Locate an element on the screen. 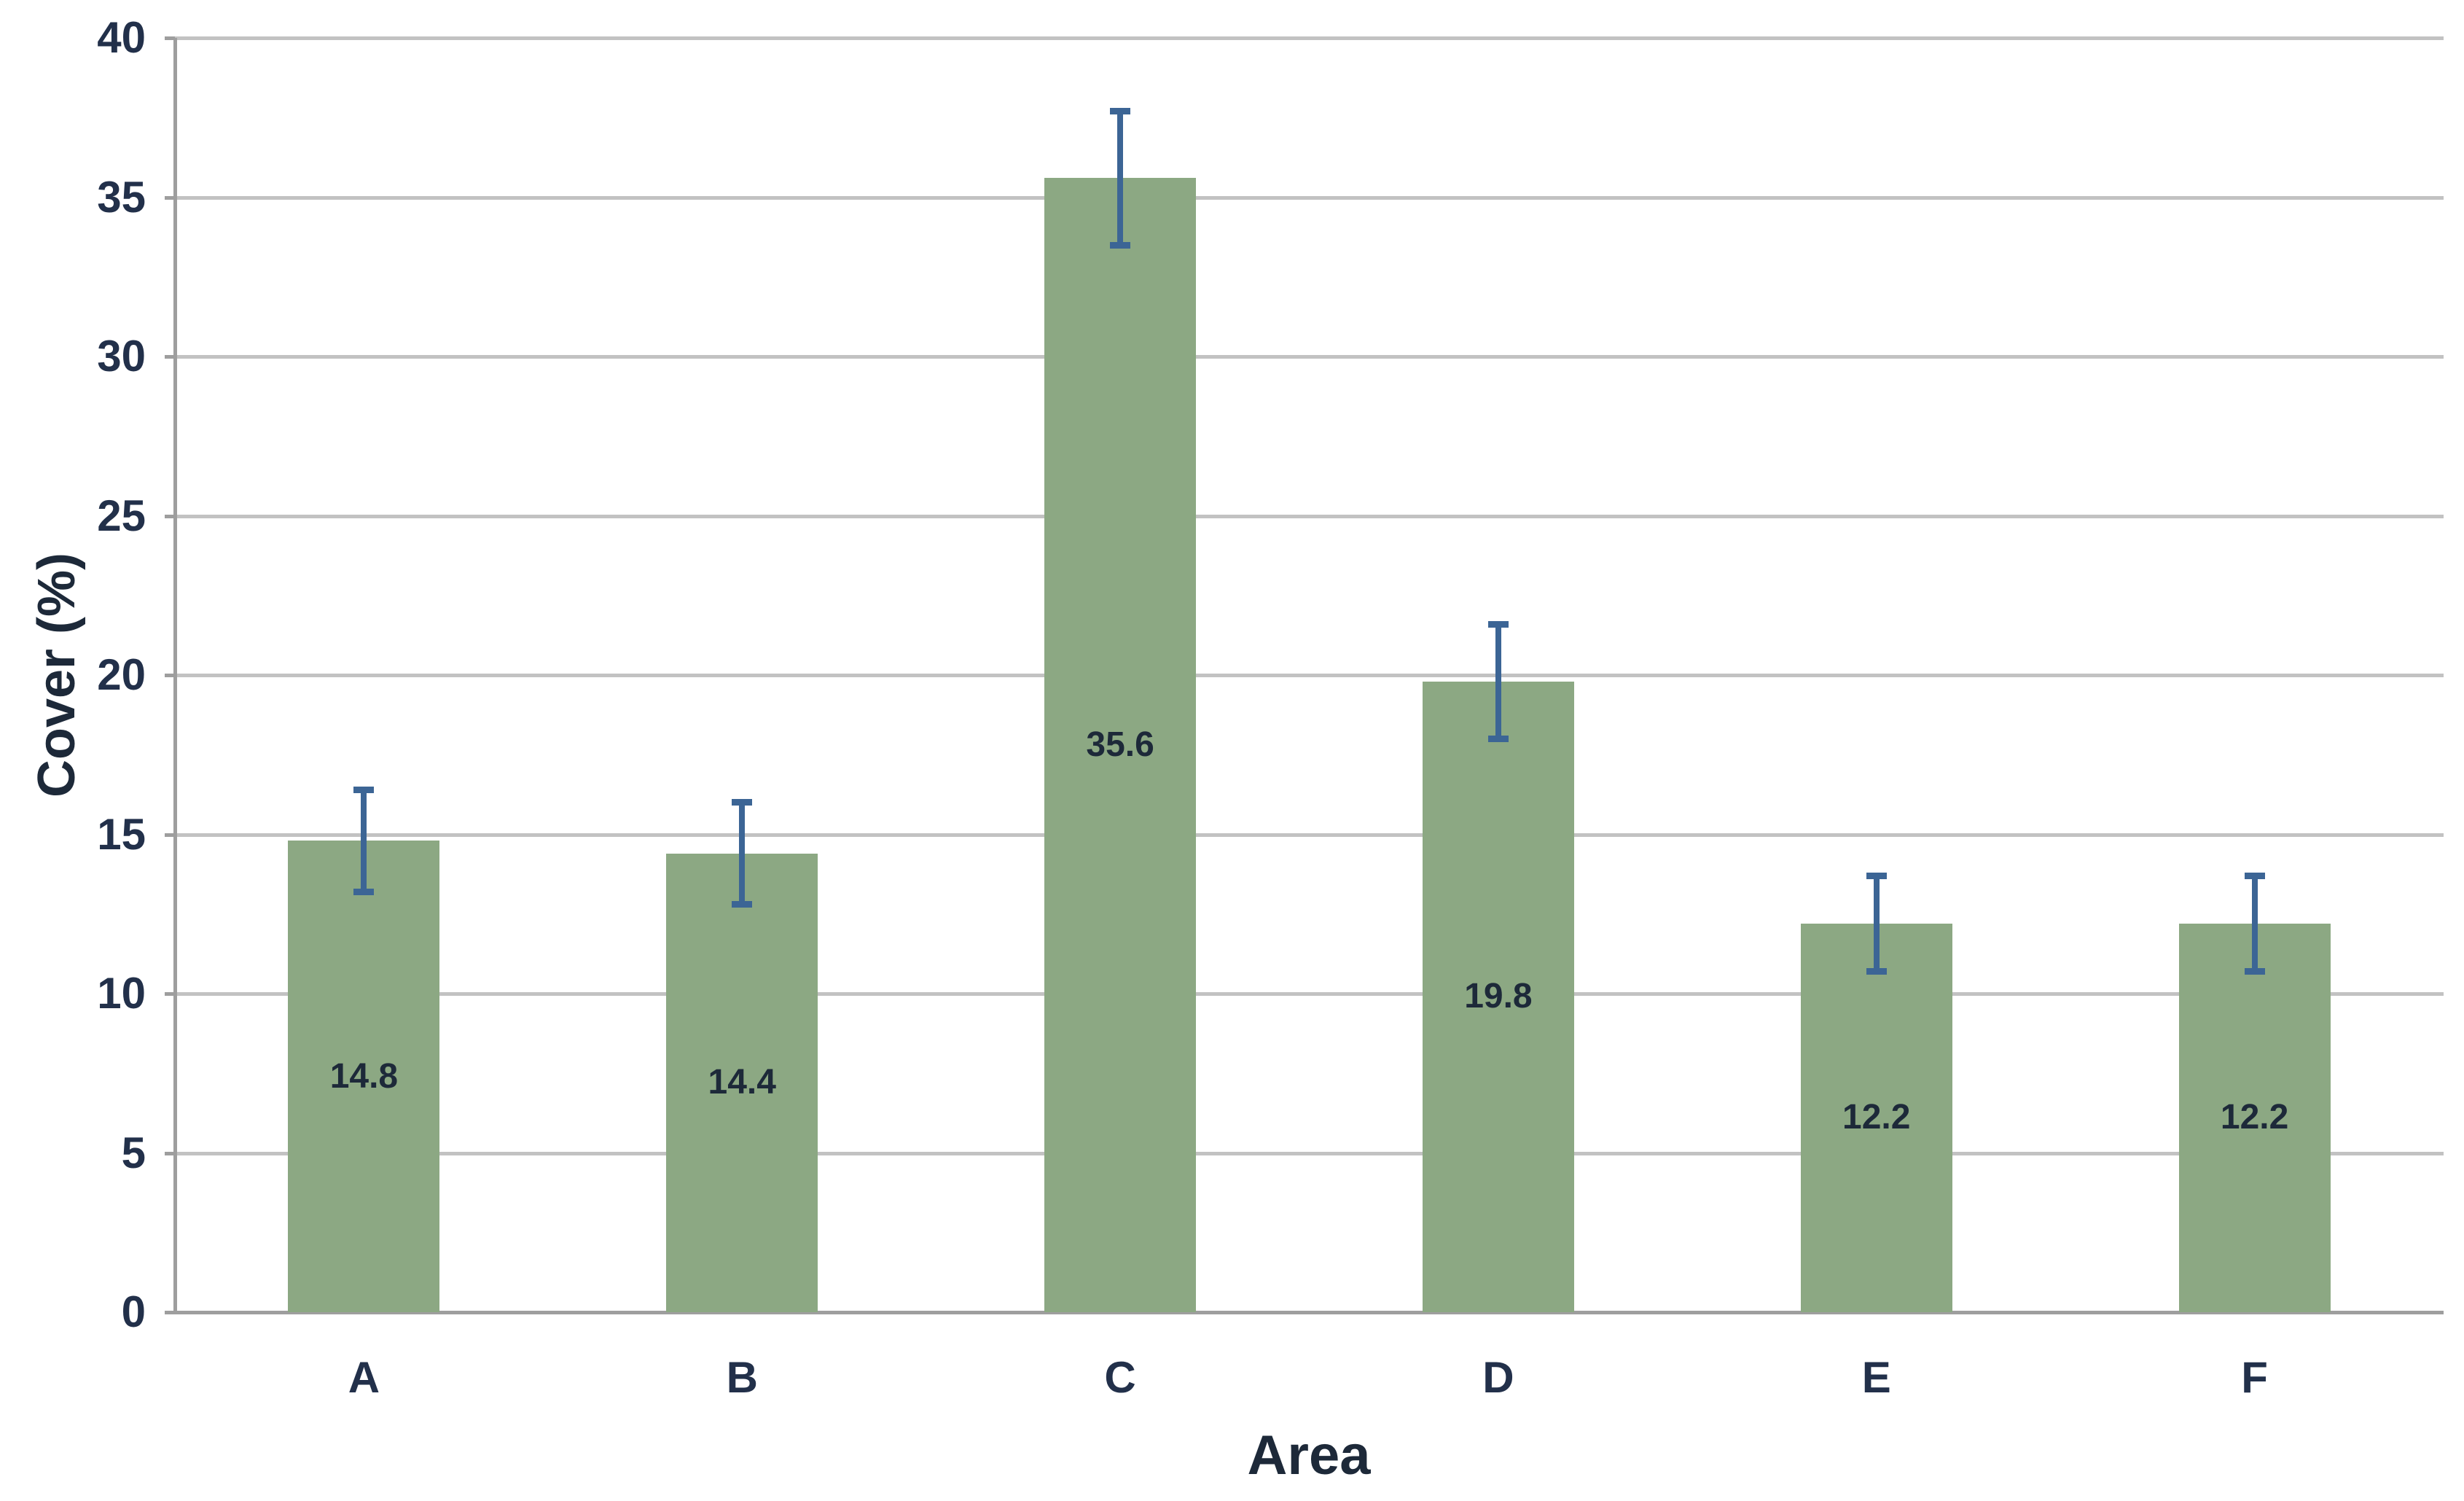 This screenshot has height=1501, width=2464. y-axis-line is located at coordinates (175, 675).